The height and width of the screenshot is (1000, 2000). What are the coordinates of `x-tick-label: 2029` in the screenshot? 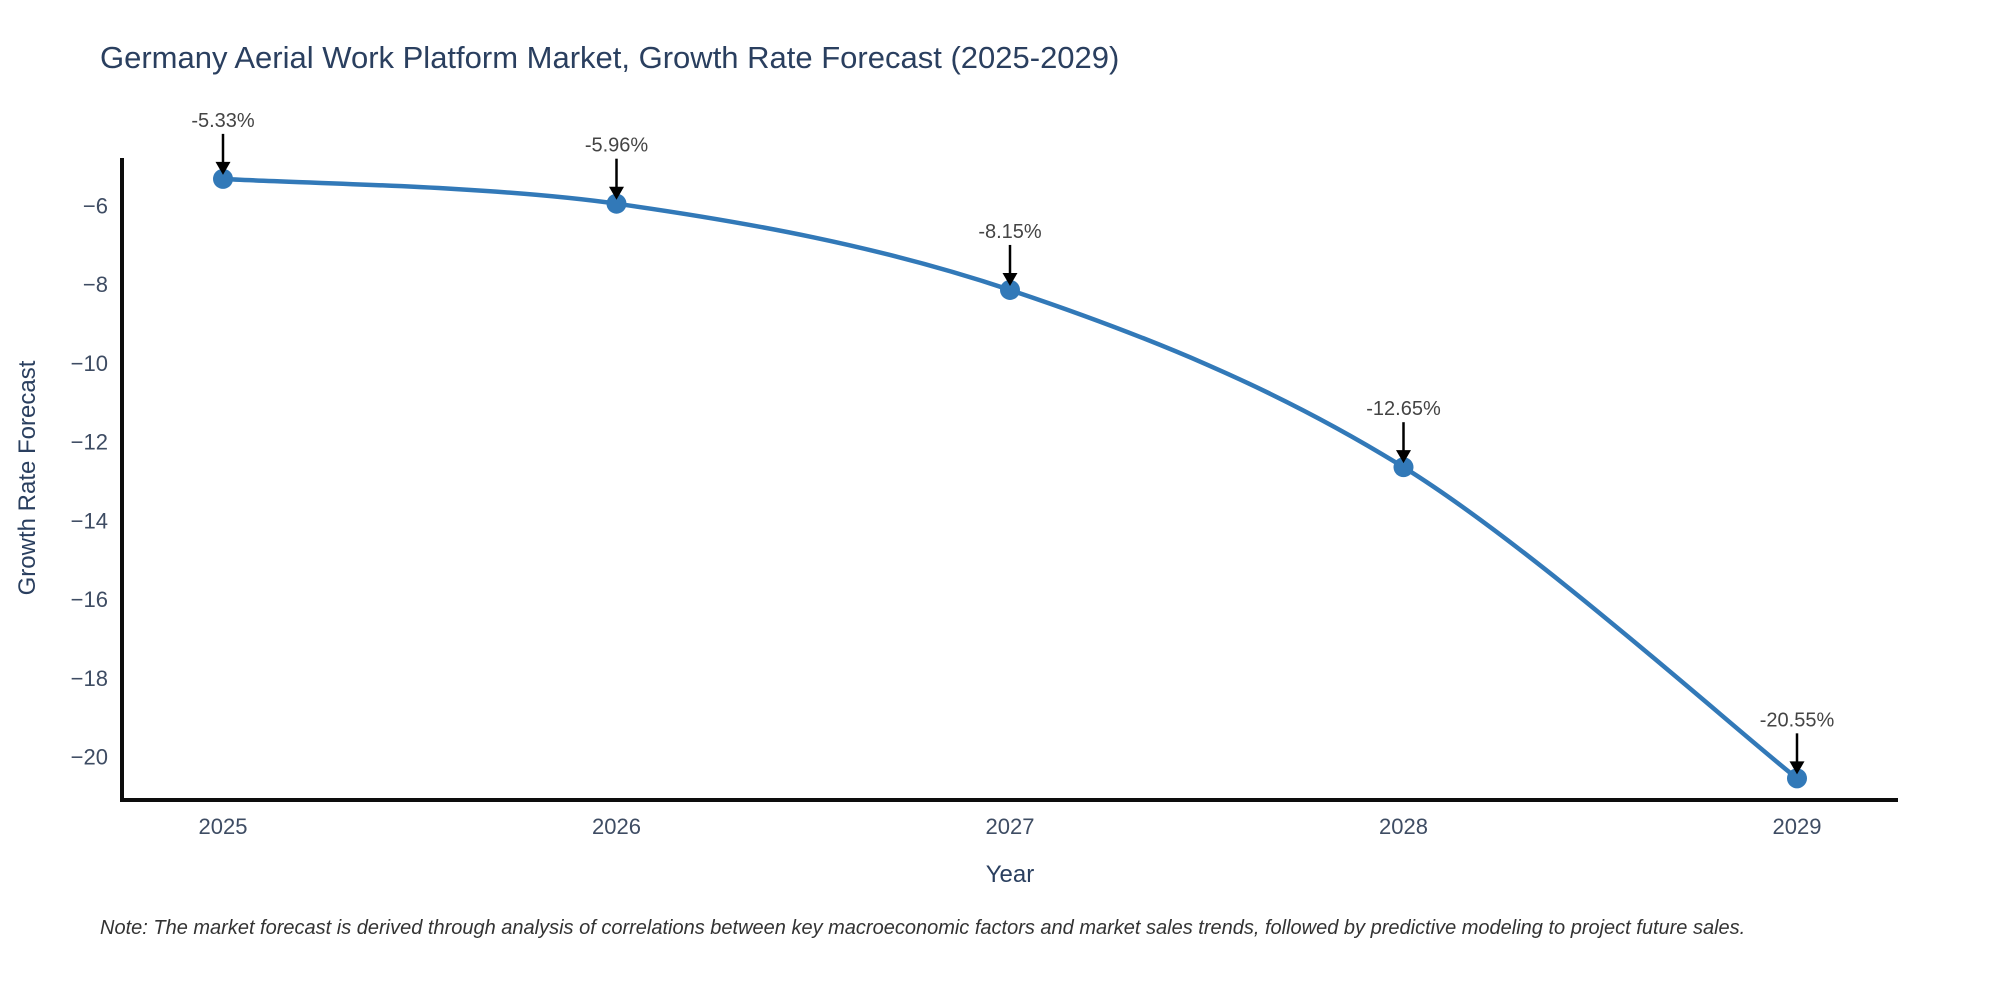 It's located at (1797, 826).